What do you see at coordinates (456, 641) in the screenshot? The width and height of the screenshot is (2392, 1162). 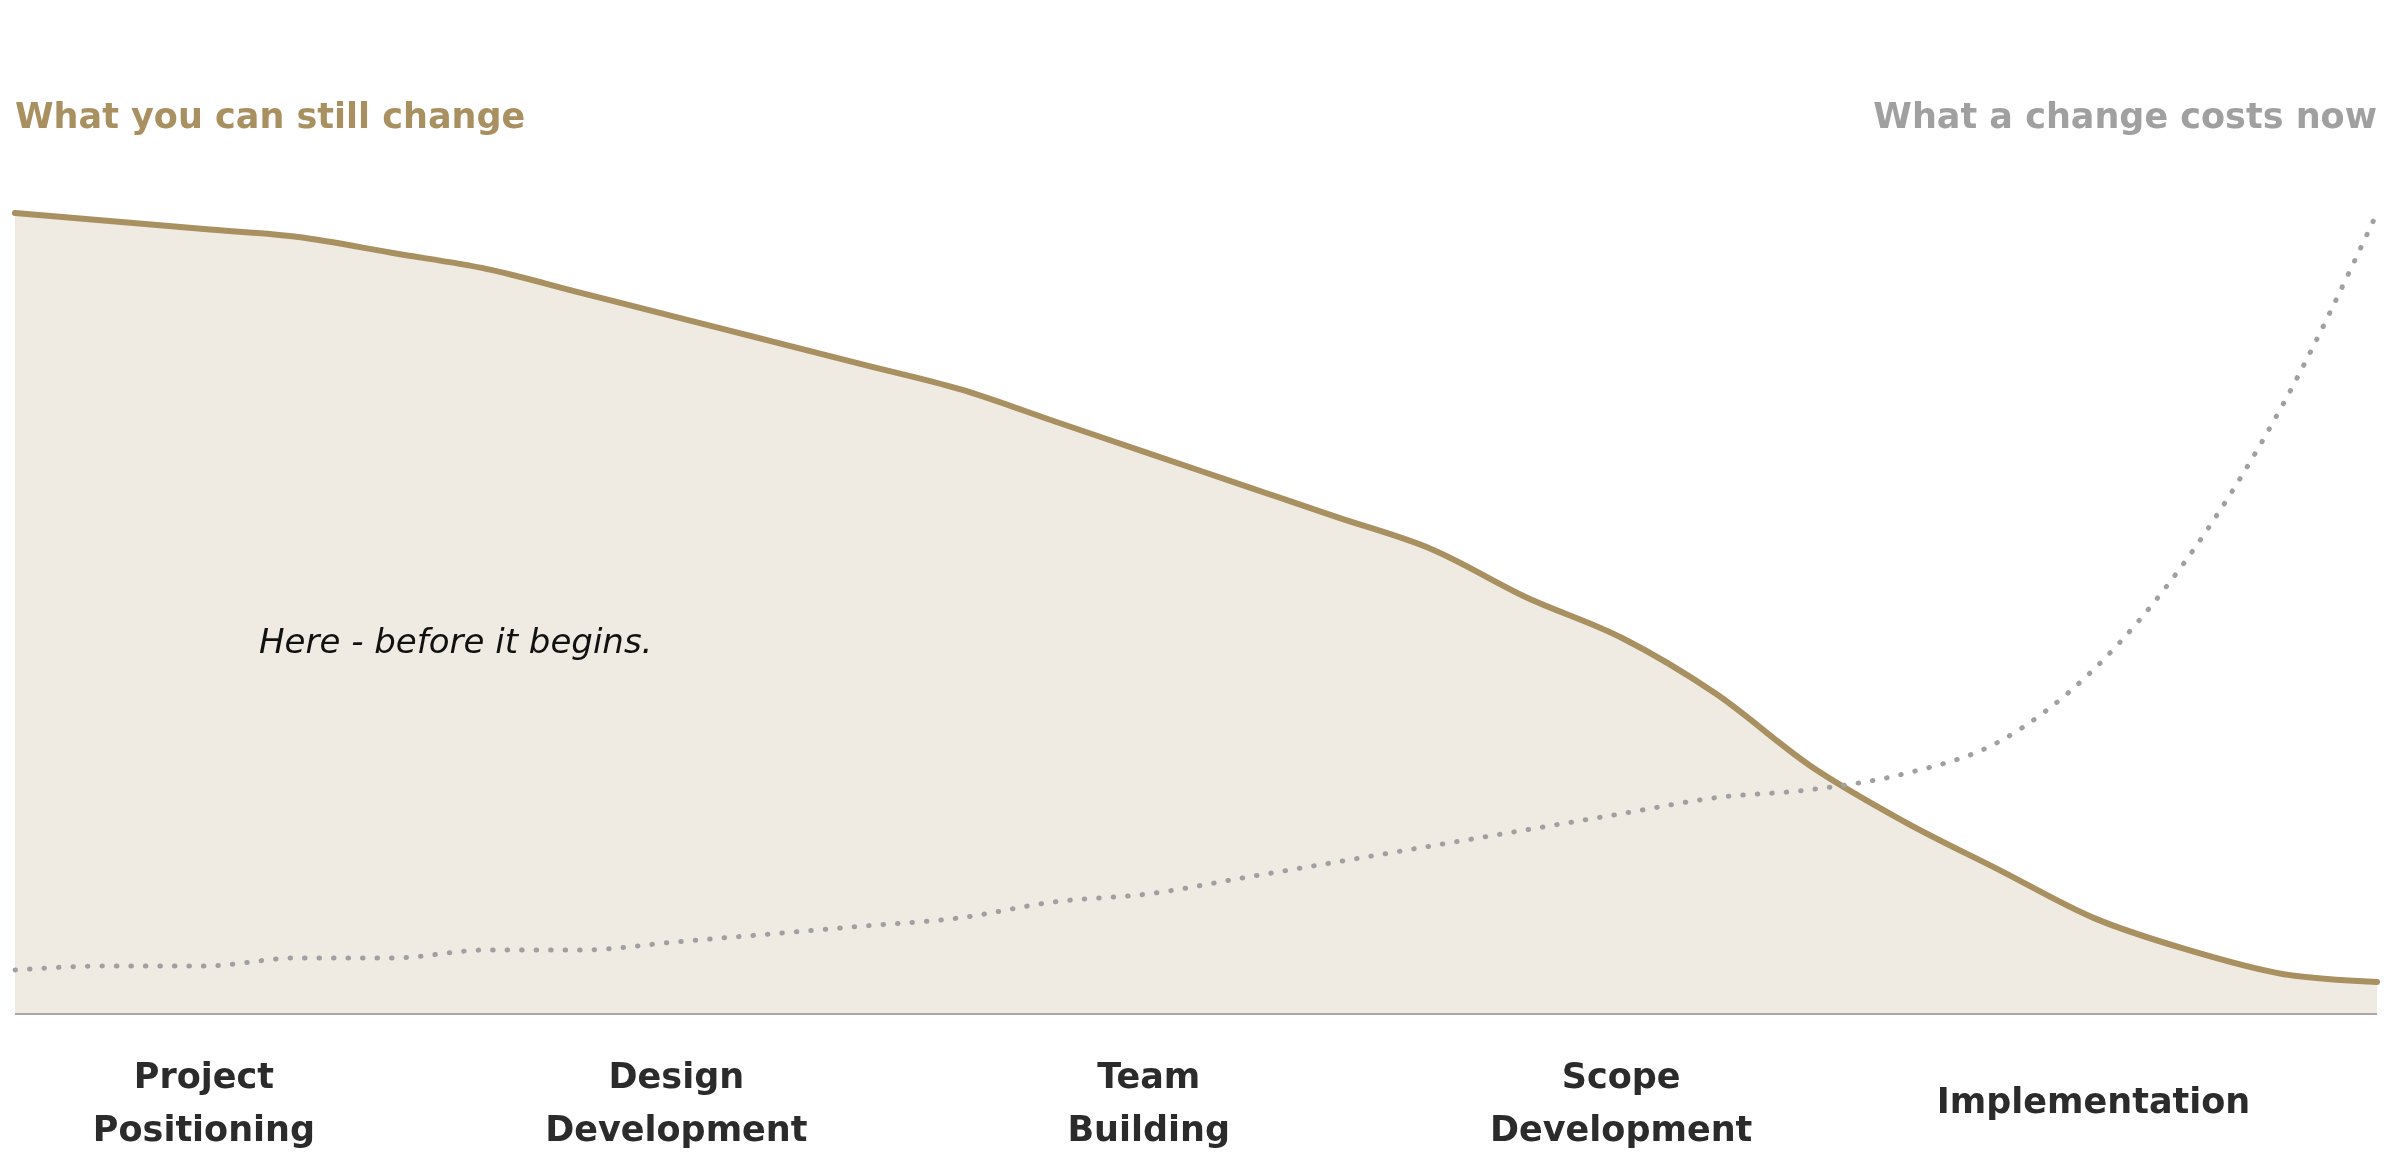 I see `annotation: Here - before it begins.` at bounding box center [456, 641].